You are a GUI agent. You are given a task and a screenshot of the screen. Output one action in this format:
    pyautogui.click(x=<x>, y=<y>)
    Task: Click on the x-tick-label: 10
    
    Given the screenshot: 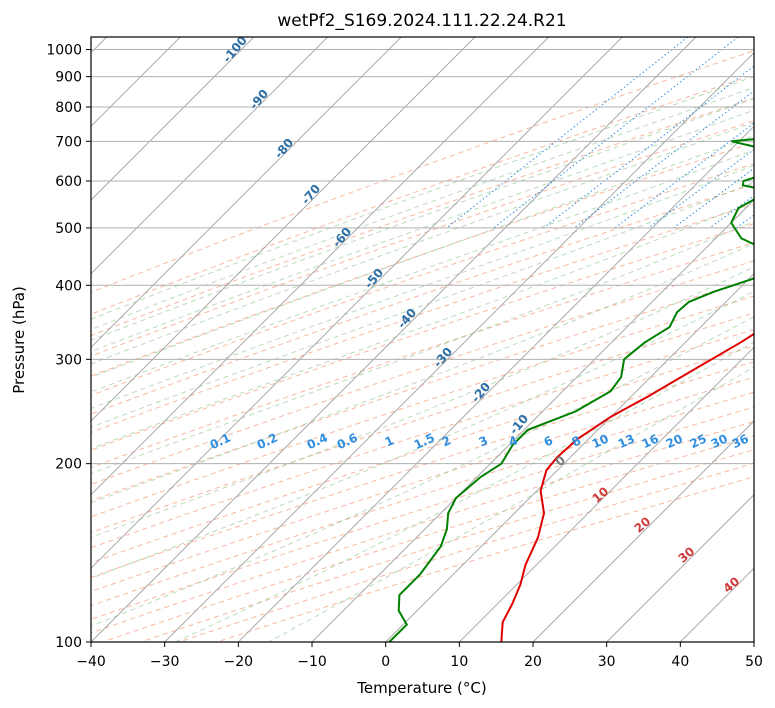 What is the action you would take?
    pyautogui.click(x=459, y=662)
    